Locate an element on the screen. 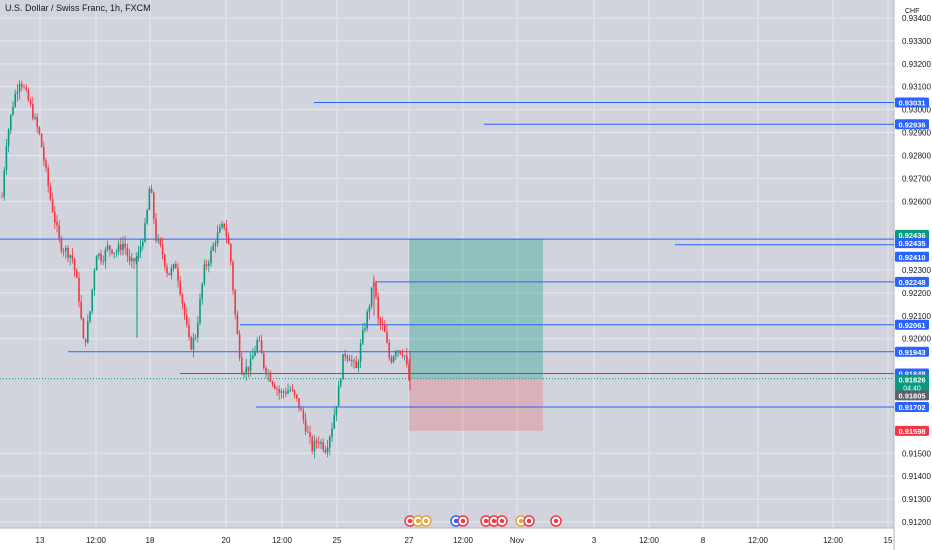 The width and height of the screenshot is (932, 550). price-line-value: 0.92248 is located at coordinates (911, 282).